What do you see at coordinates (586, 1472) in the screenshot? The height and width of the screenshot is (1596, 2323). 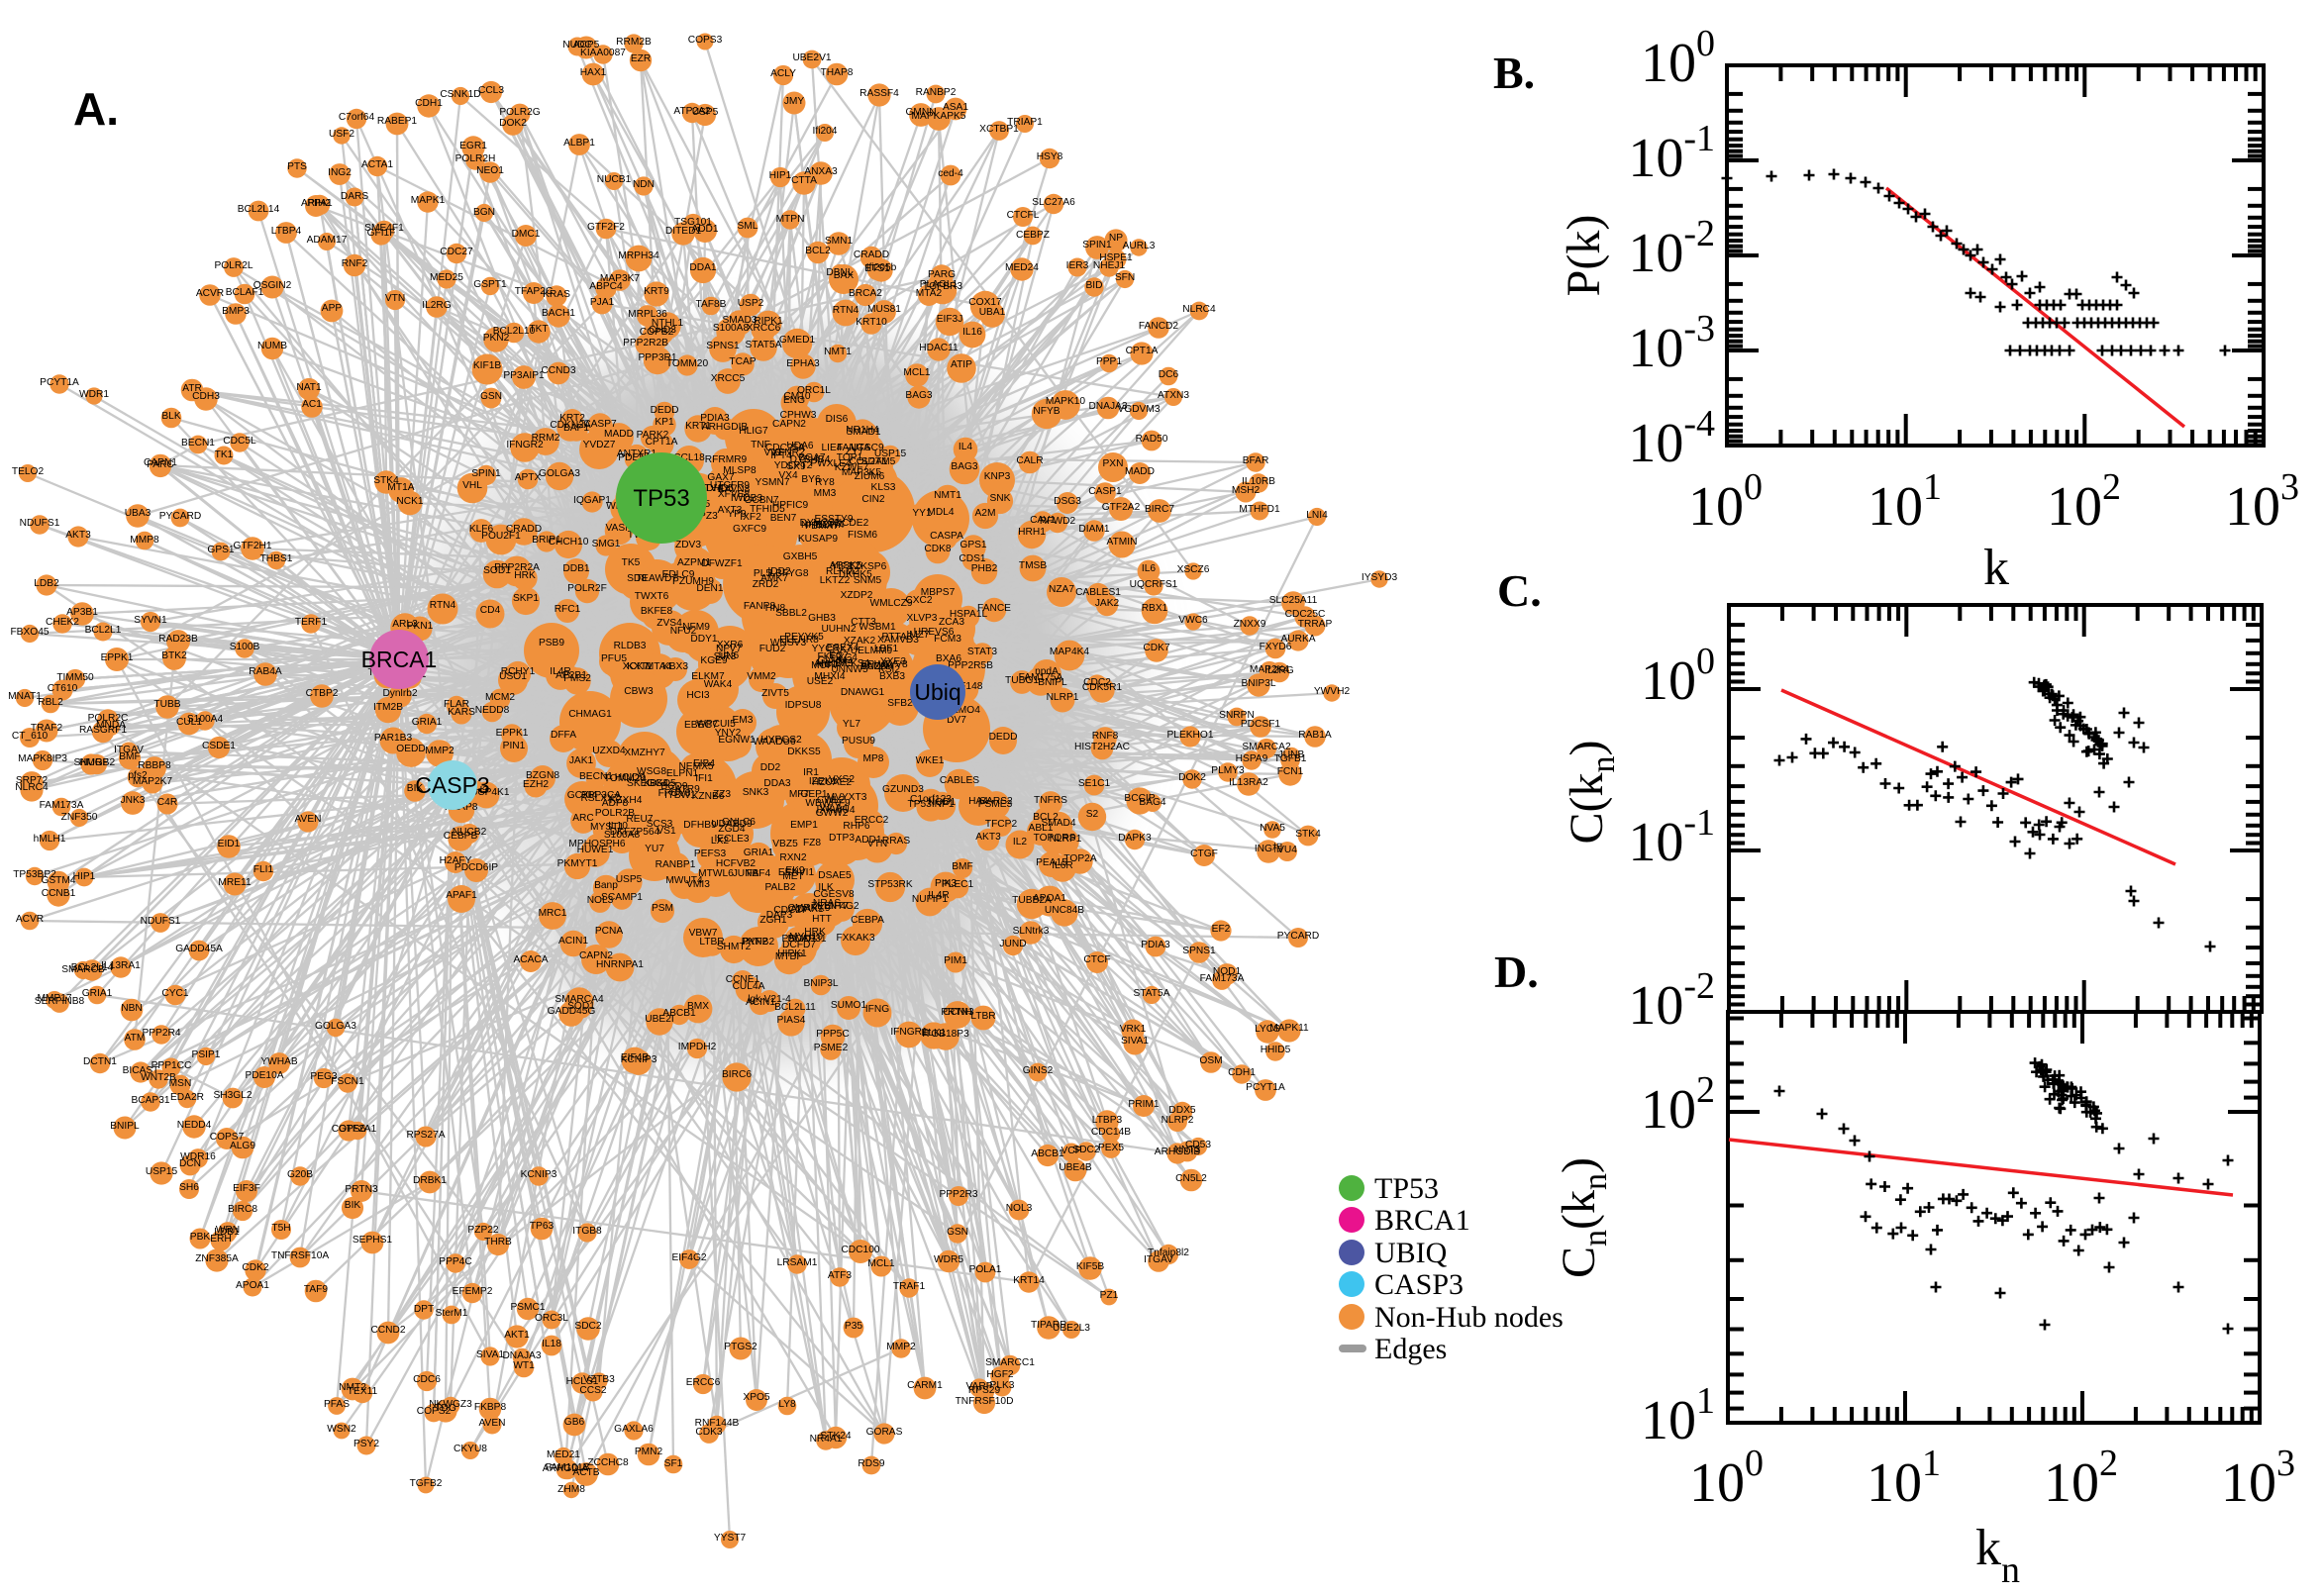 I see `svg-text: ACTB` at bounding box center [586, 1472].